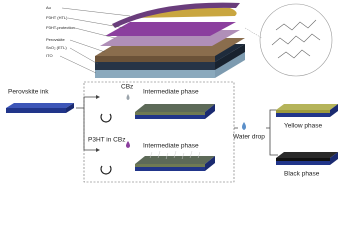  What do you see at coordinates (56, 47) in the screenshot?
I see `layer-label: SnO₂ (ETL)` at bounding box center [56, 47].